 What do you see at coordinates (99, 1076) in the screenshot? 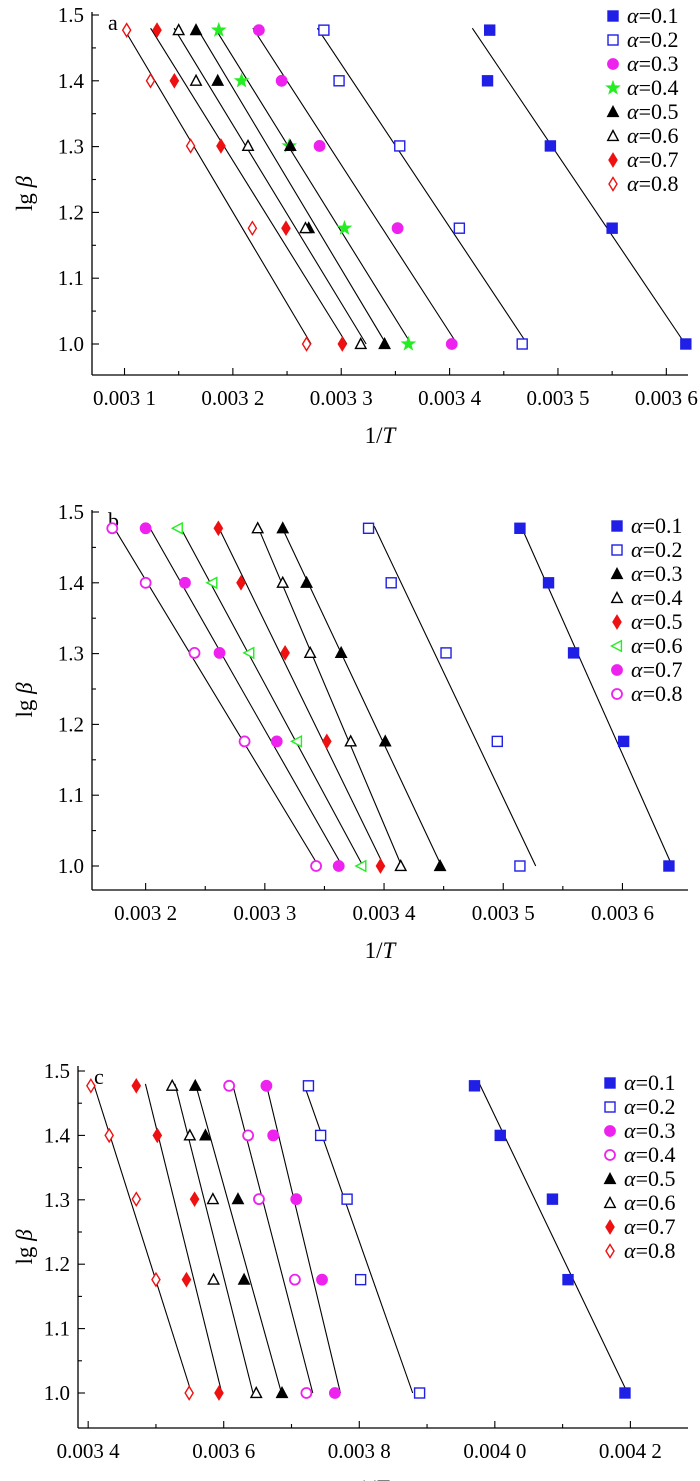
I see `panel-label: c` at bounding box center [99, 1076].